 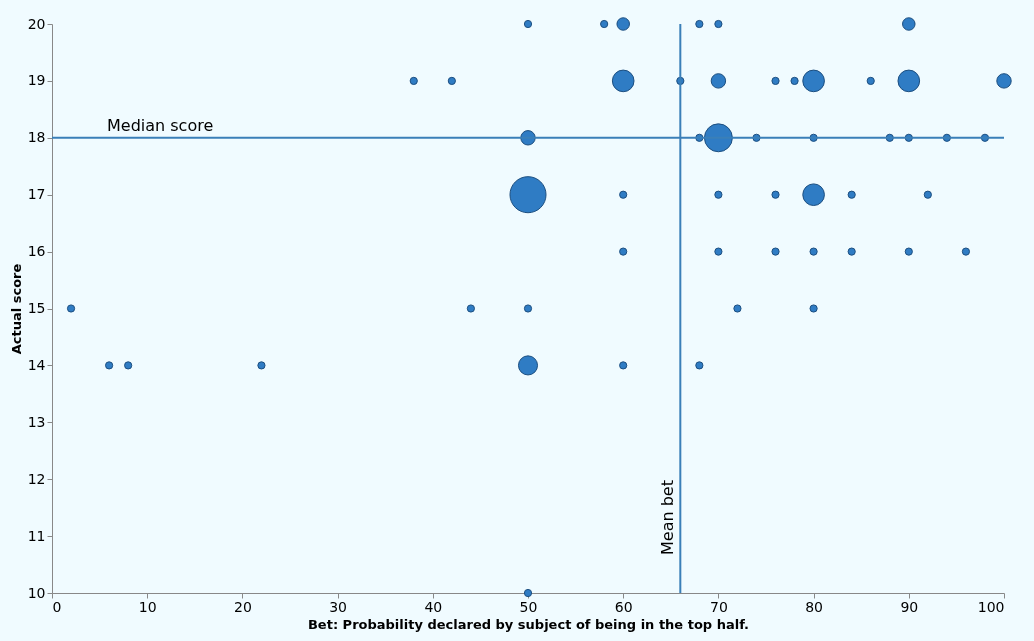 What do you see at coordinates (147, 606) in the screenshot?
I see `x-tick-label: 10` at bounding box center [147, 606].